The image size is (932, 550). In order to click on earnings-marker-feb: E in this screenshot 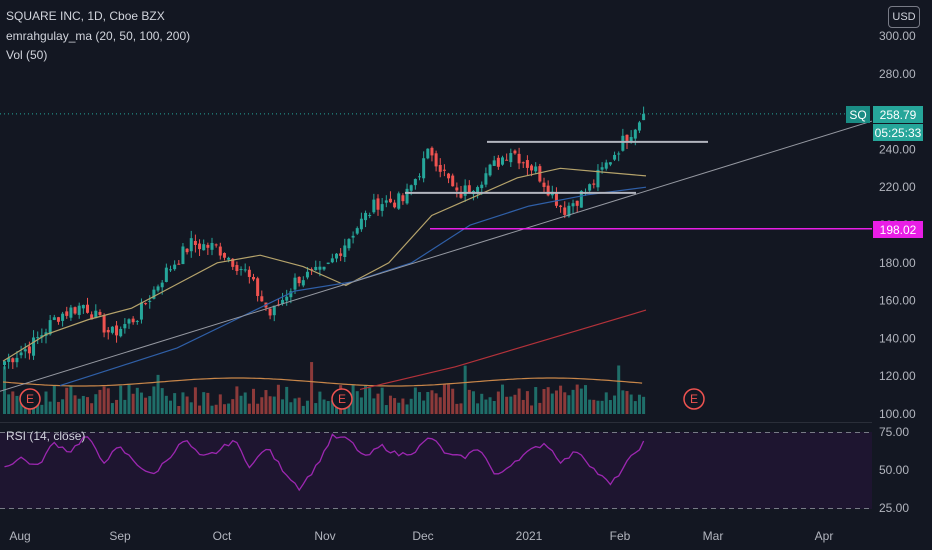, I will do `click(694, 399)`.